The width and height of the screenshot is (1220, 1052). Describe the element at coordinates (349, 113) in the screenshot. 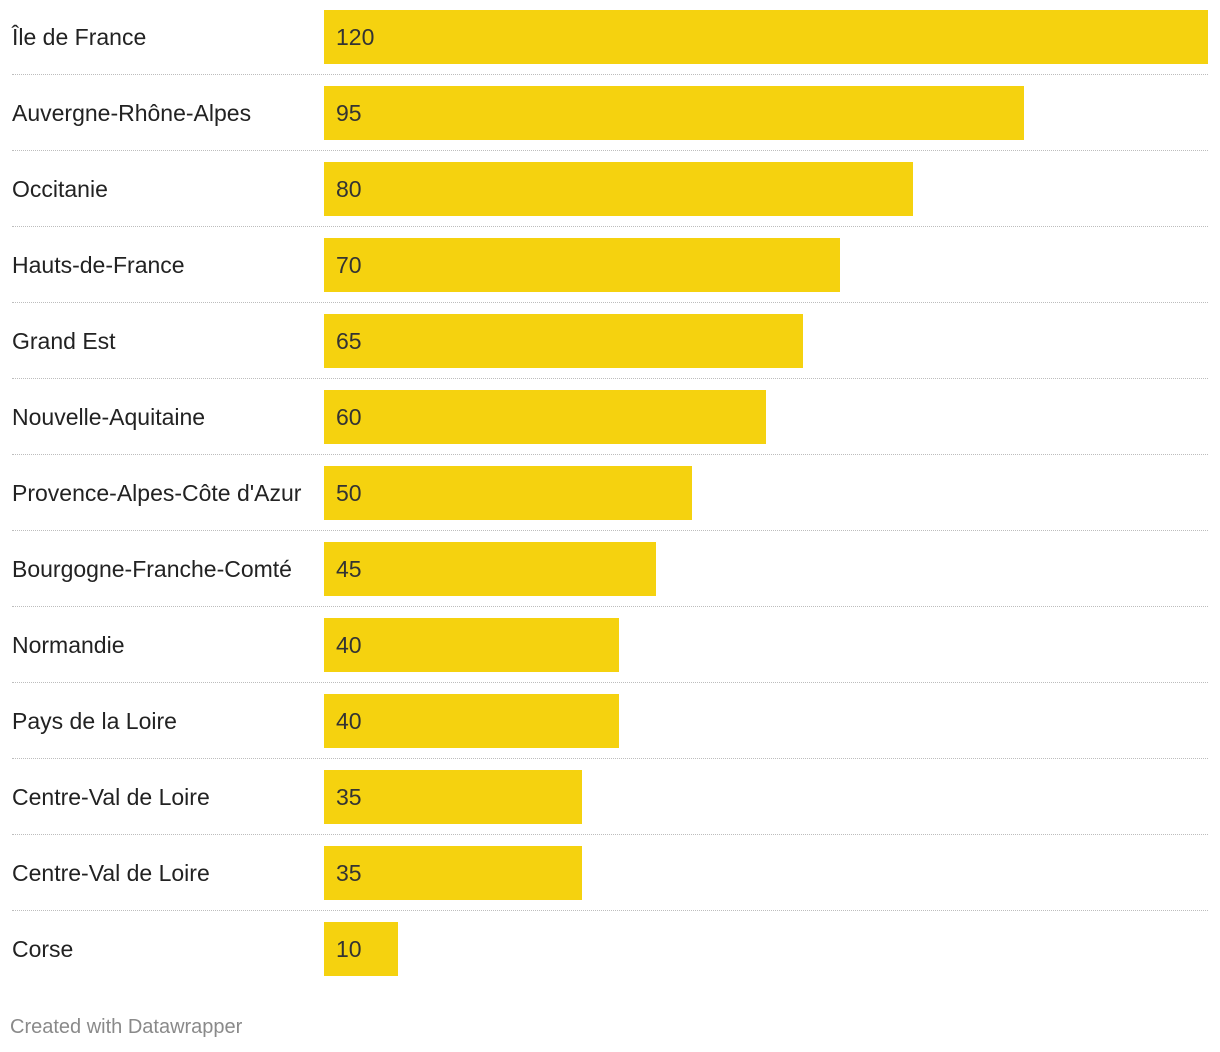

I see `bar-value-label: 95` at that location.